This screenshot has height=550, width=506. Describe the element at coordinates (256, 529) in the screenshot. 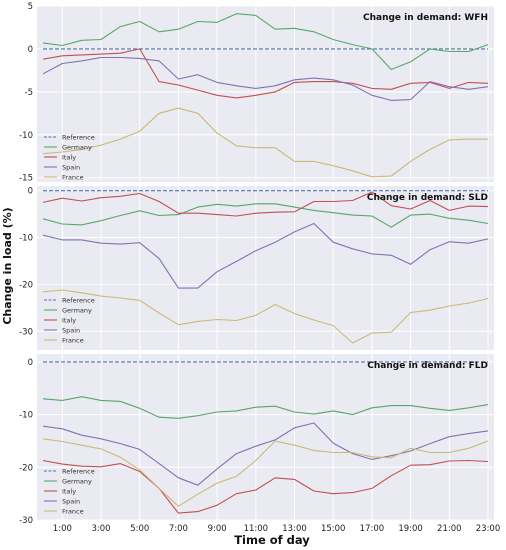

I see `x-tick-label: 11:00` at that location.